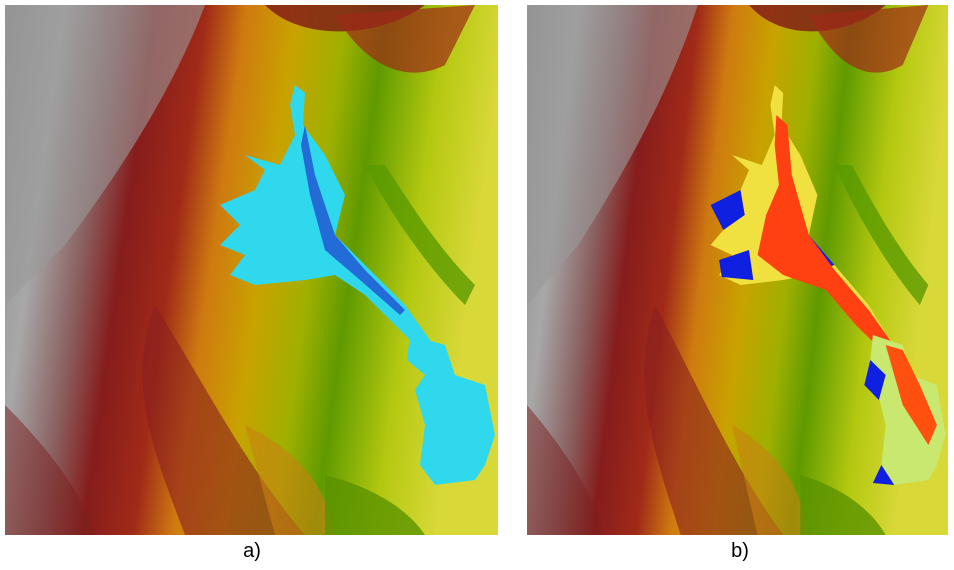 The width and height of the screenshot is (954, 570). Describe the element at coordinates (911, 395) in the screenshot. I see `lake-channel` at that location.